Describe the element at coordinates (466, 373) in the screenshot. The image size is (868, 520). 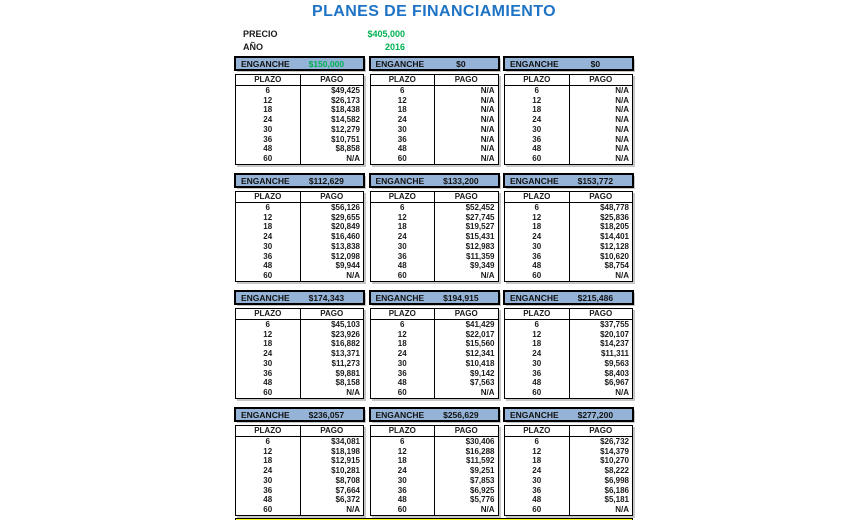
I see `pago-value: $9,142` at that location.